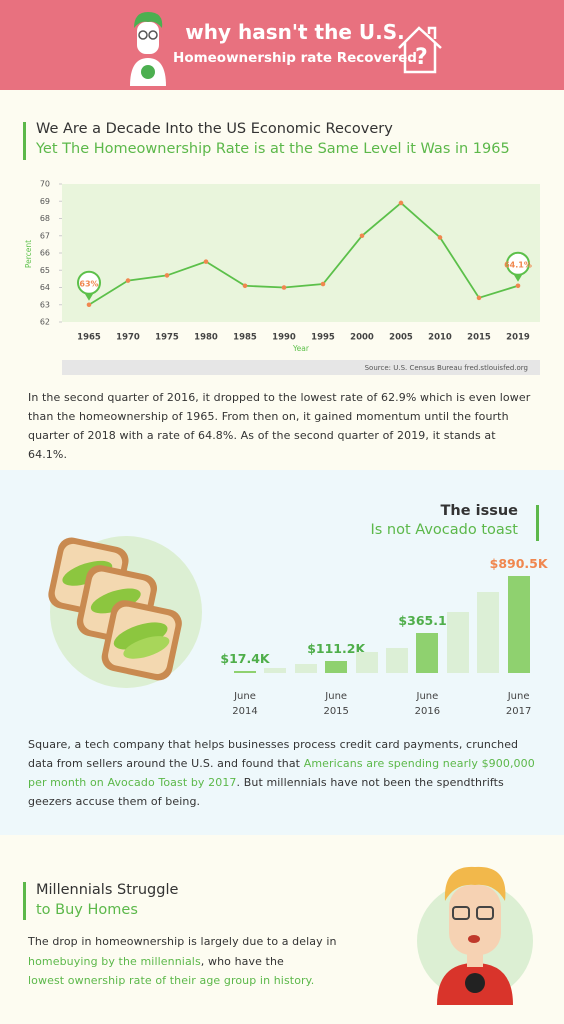 Image resolution: width=564 pixels, height=1024 pixels. Describe the element at coordinates (323, 338) in the screenshot. I see `x-tick-label: 1995` at that location.